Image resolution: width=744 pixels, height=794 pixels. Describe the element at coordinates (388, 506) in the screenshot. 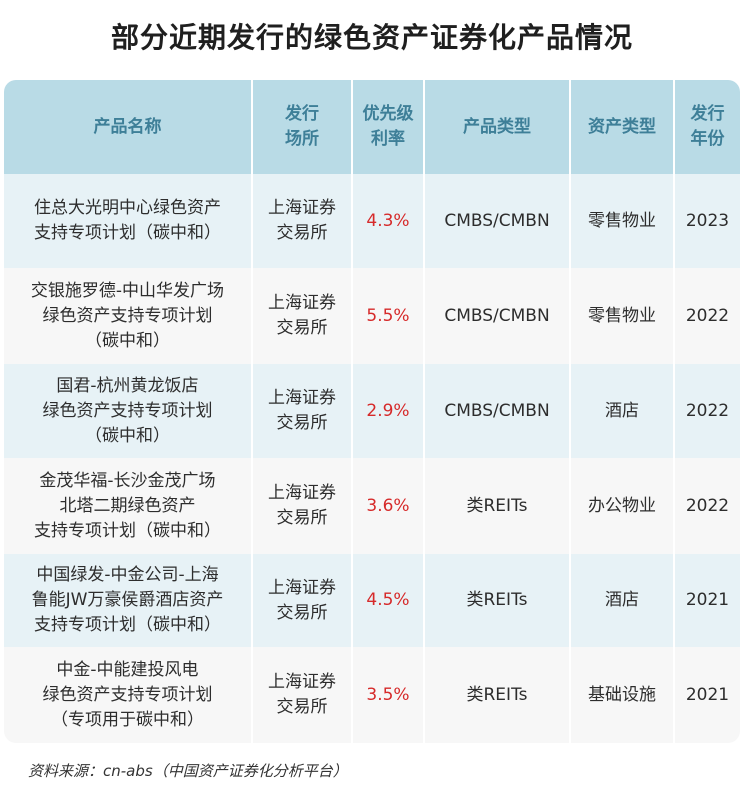

I see `cell-rate: 3.6%` at that location.